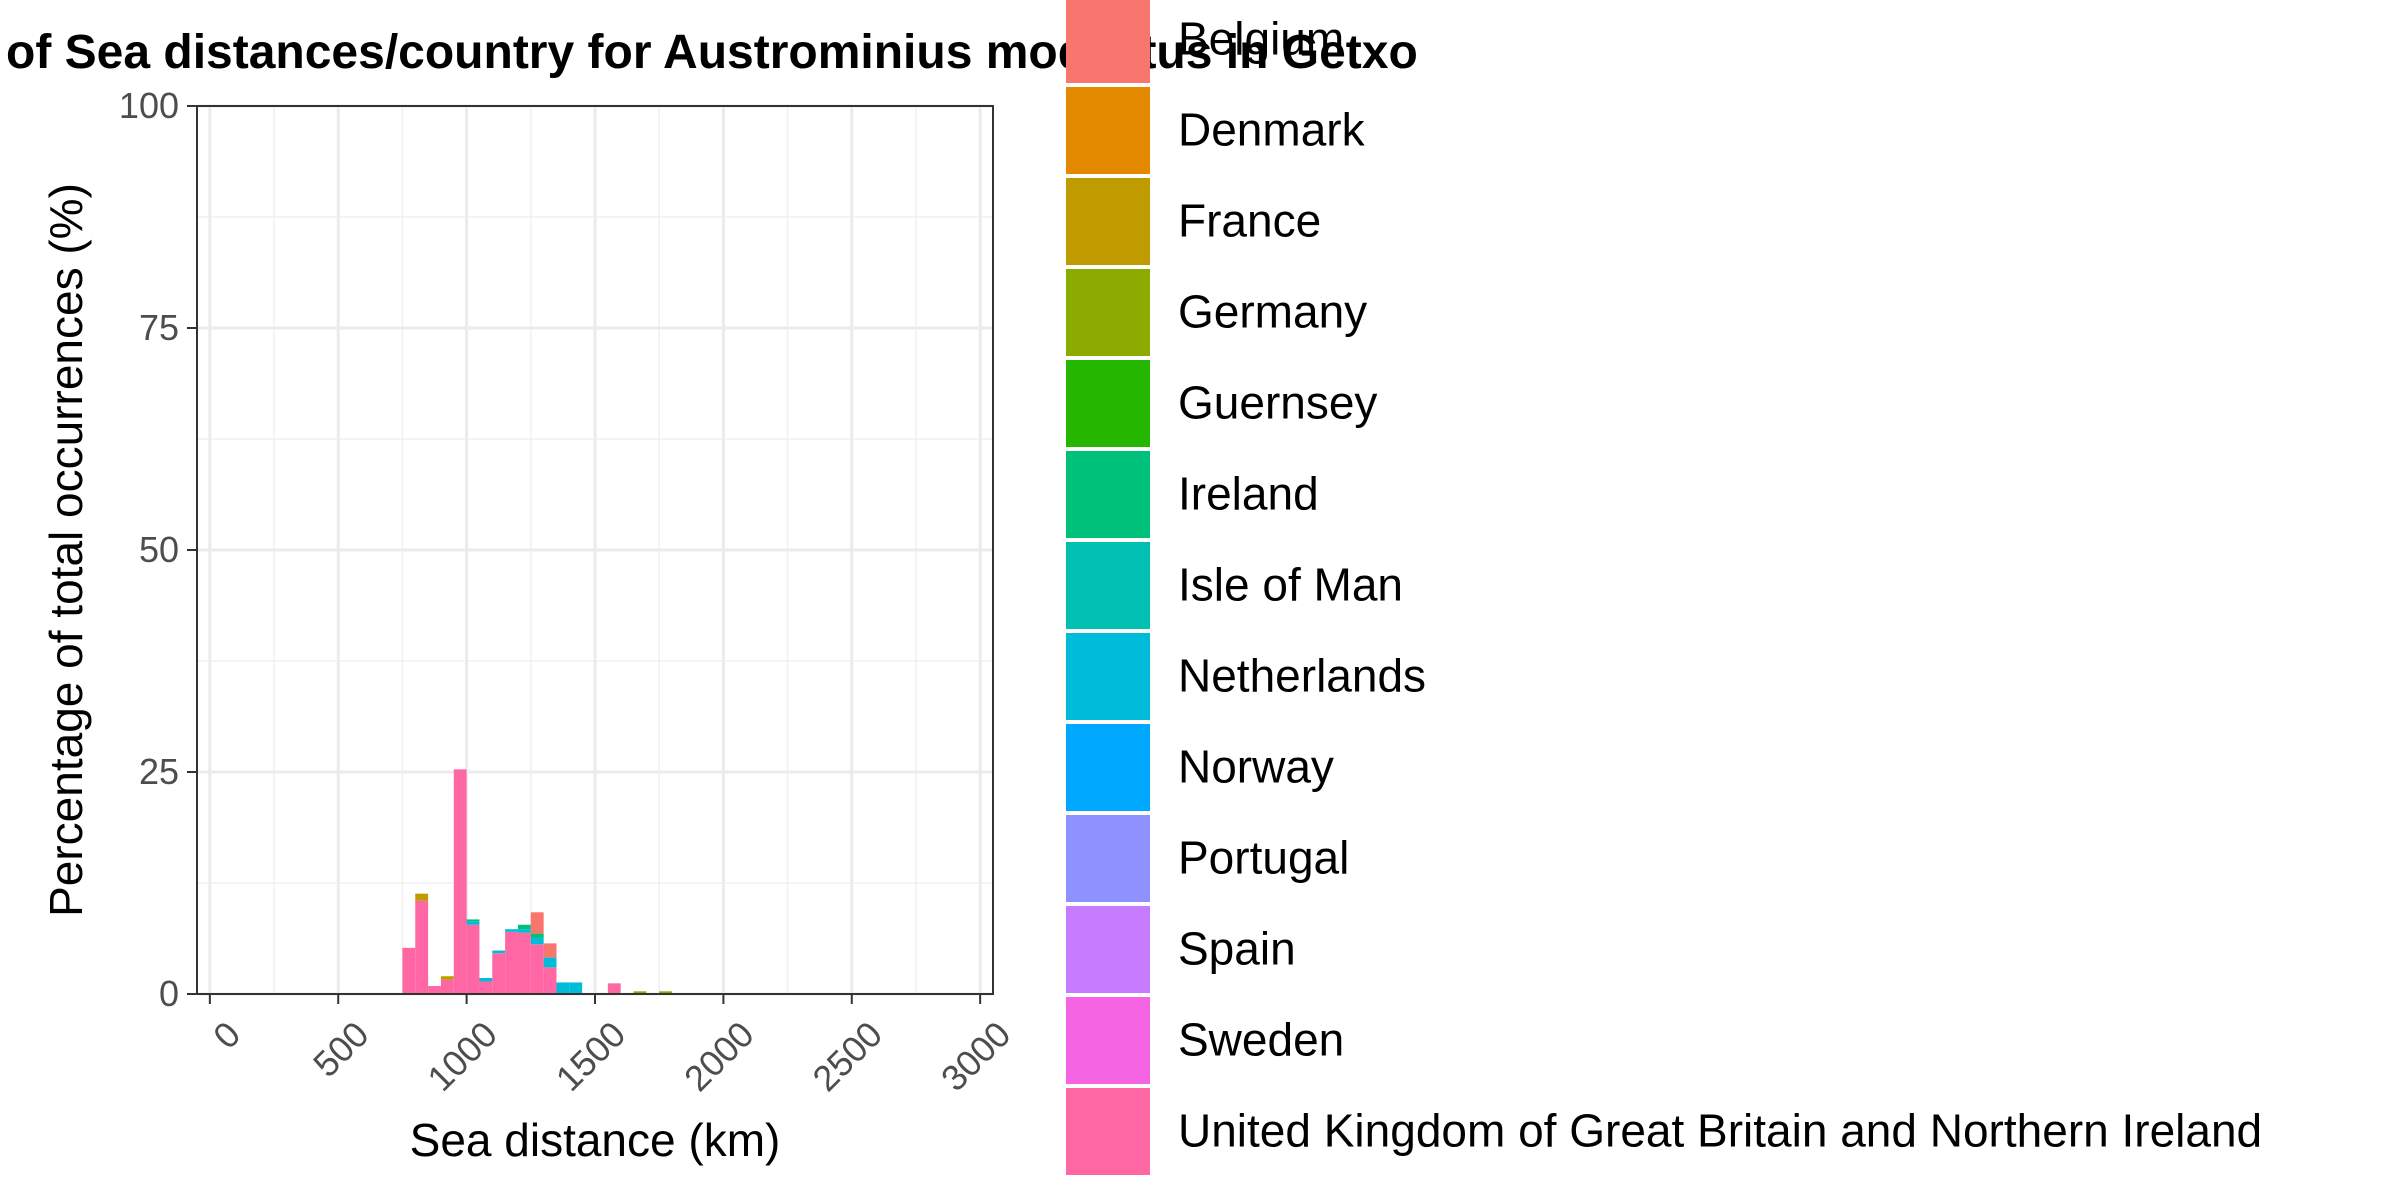 Image resolution: width=2400 pixels, height=1200 pixels. I want to click on y-tick-label: 50, so click(159, 549).